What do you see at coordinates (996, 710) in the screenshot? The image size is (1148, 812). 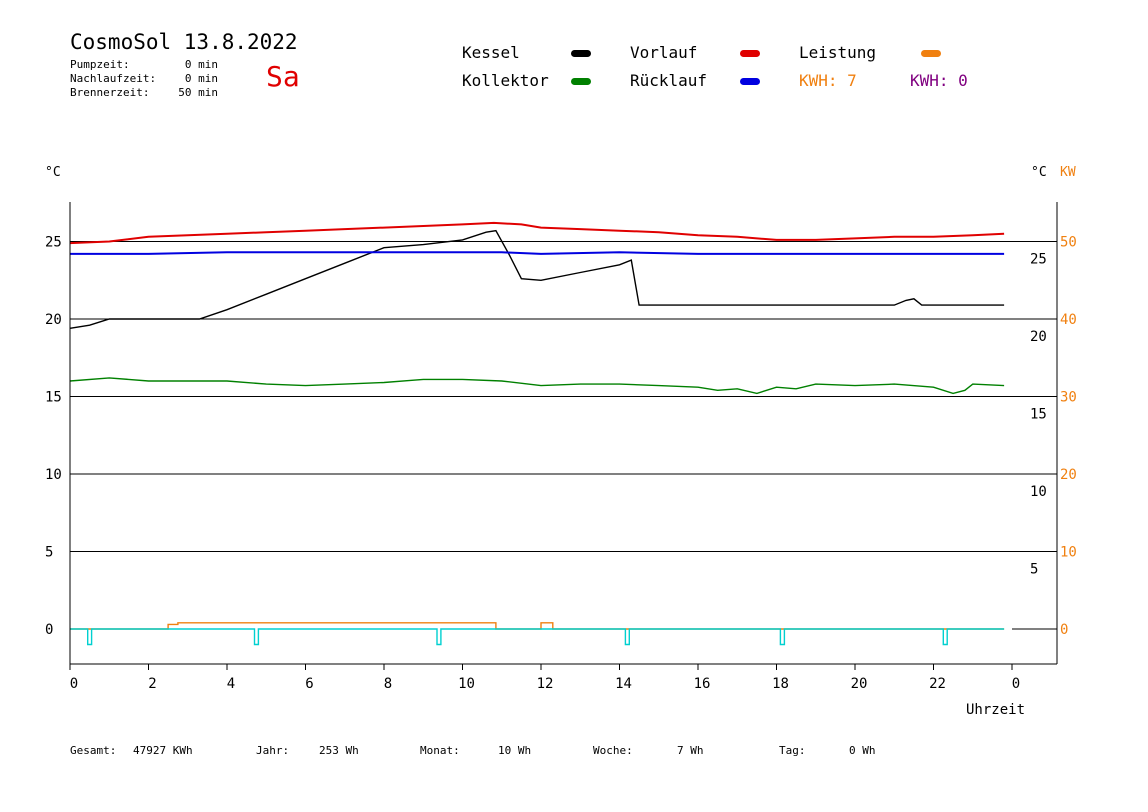 I see `x-axis-label: Uhrzeit` at bounding box center [996, 710].